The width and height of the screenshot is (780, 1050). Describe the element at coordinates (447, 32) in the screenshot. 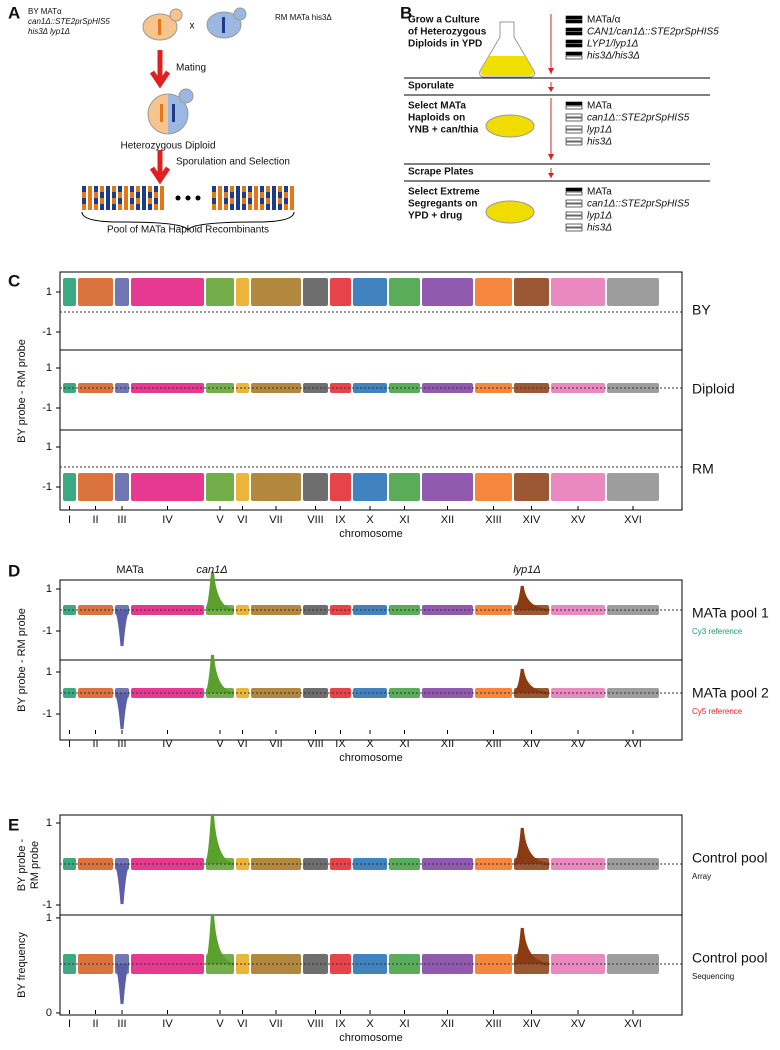

I see `step-text: of Heterozygous` at that location.